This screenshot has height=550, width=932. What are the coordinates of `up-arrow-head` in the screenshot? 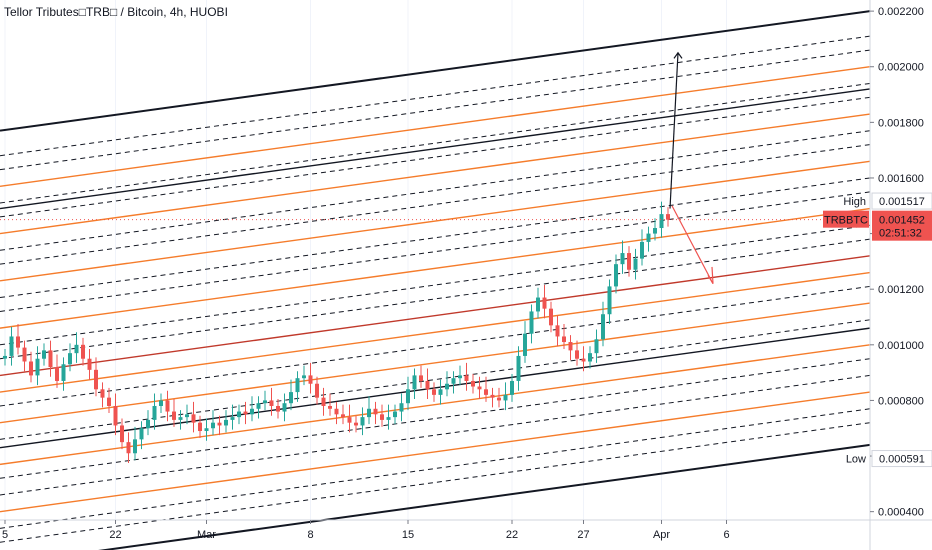 It's located at (678, 55).